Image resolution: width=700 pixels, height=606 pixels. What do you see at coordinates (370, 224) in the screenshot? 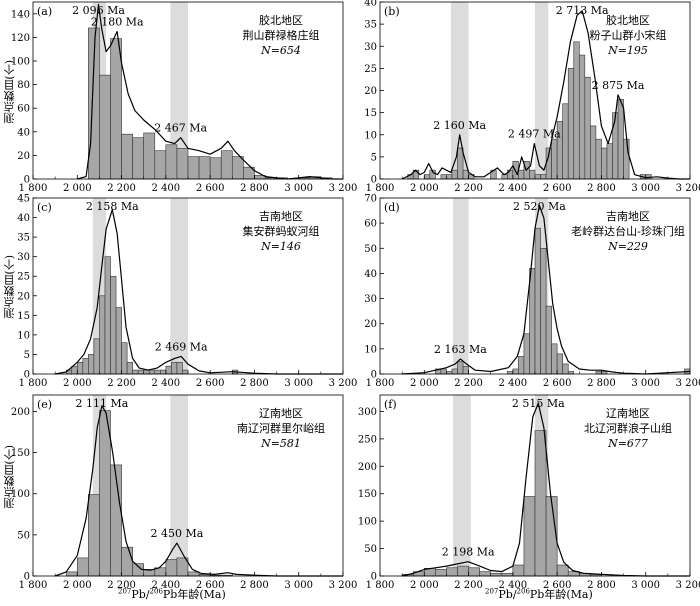
I see `y-tick-label: 60` at bounding box center [370, 224].